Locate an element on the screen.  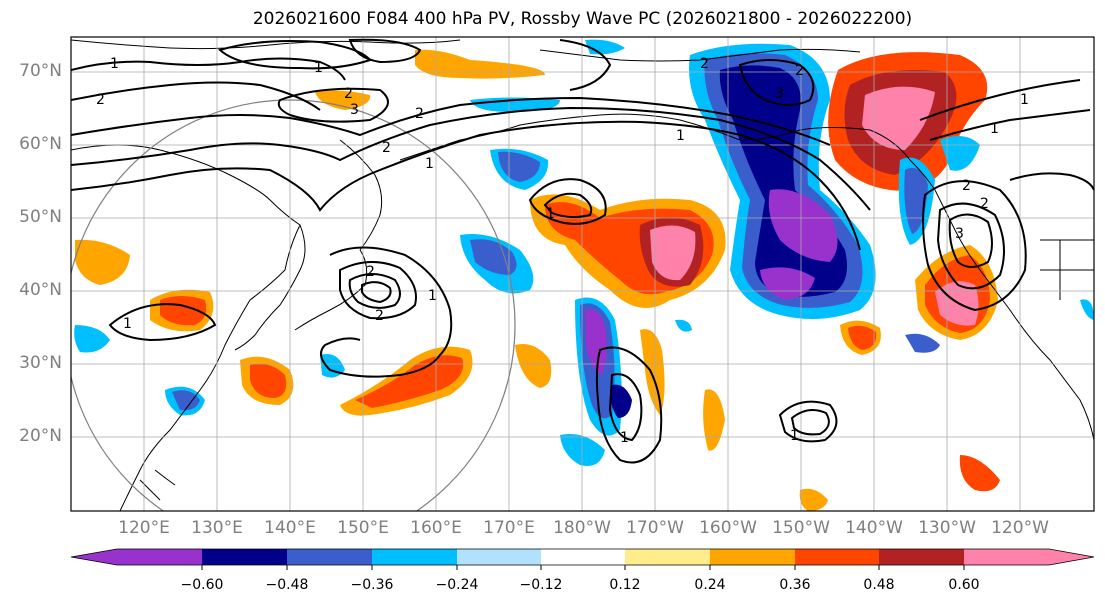
colorbar-extend-max is located at coordinates (1071, 557).